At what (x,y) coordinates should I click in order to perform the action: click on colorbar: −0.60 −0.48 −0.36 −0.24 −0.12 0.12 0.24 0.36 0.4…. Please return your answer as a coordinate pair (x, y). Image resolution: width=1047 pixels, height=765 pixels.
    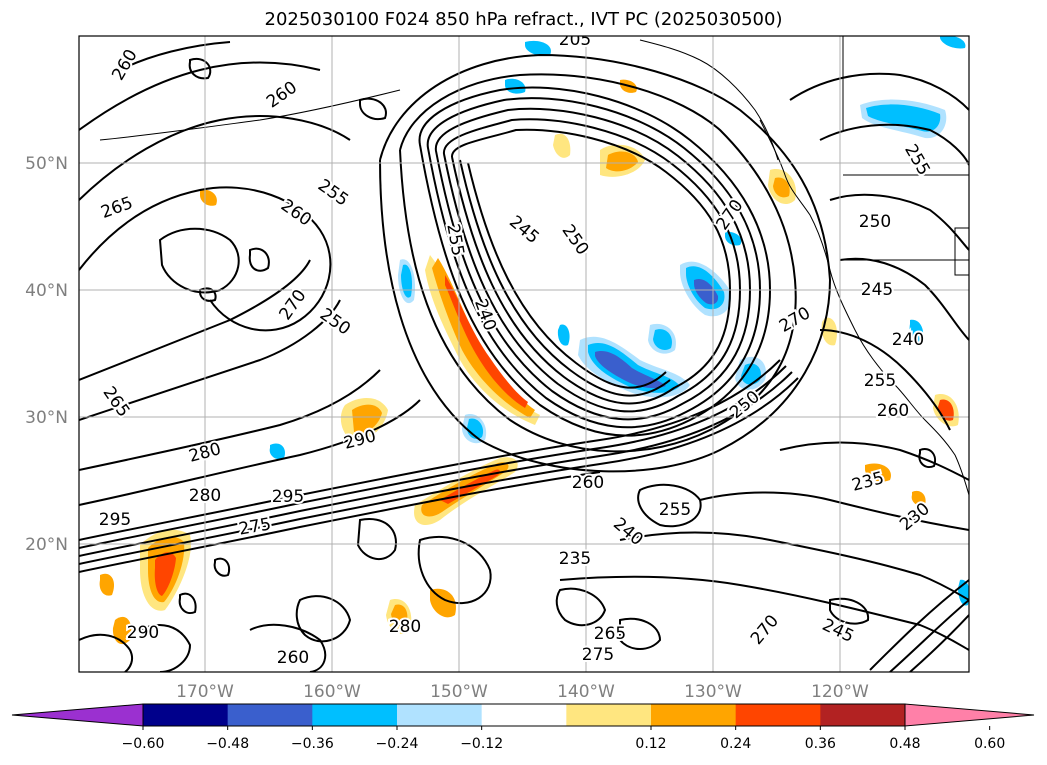
    Looking at the image, I should click on (523, 727).